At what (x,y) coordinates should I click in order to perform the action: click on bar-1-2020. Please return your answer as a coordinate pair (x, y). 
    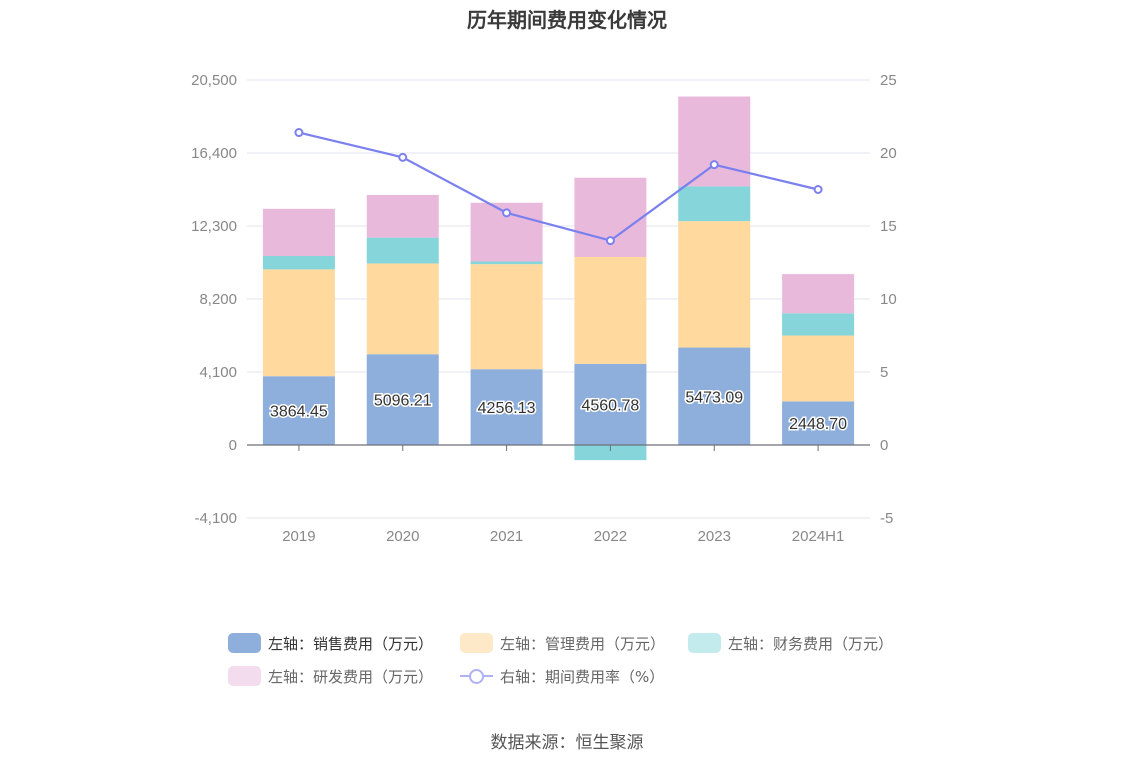
    Looking at the image, I should click on (402, 399).